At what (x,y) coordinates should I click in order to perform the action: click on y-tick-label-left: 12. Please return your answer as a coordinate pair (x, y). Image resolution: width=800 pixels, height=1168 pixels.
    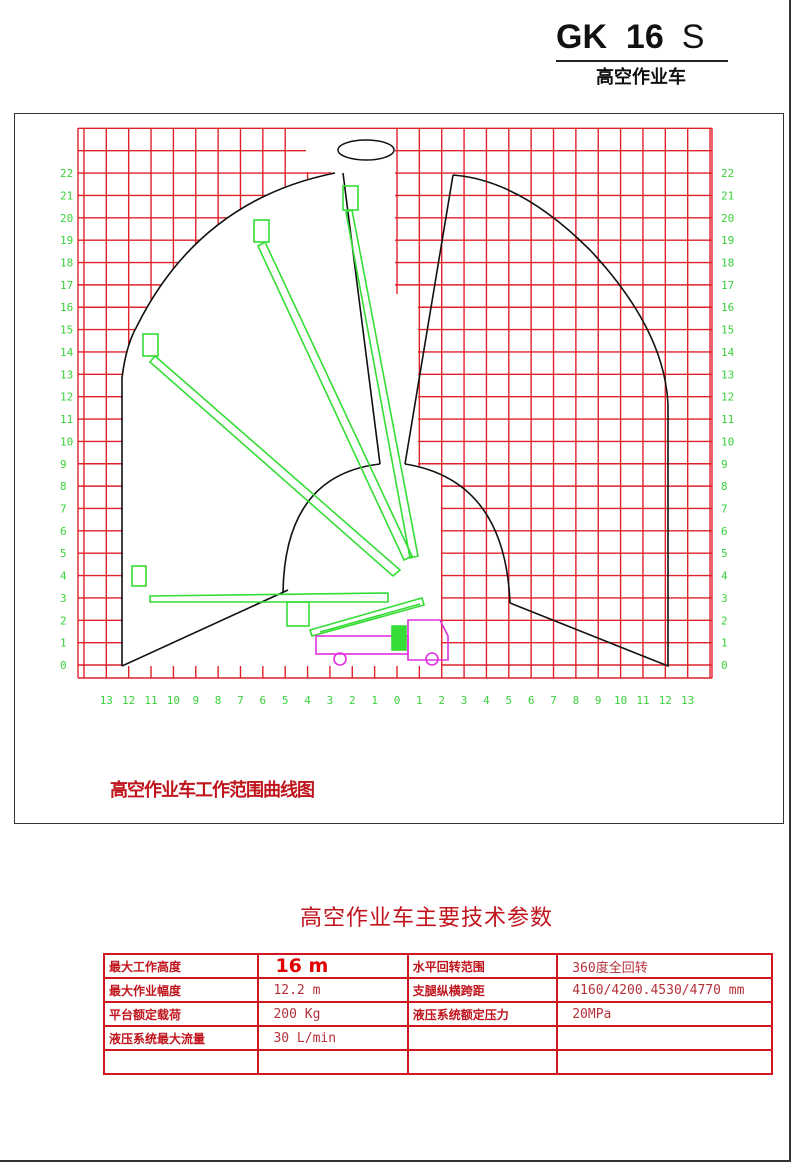
    Looking at the image, I should click on (66, 397).